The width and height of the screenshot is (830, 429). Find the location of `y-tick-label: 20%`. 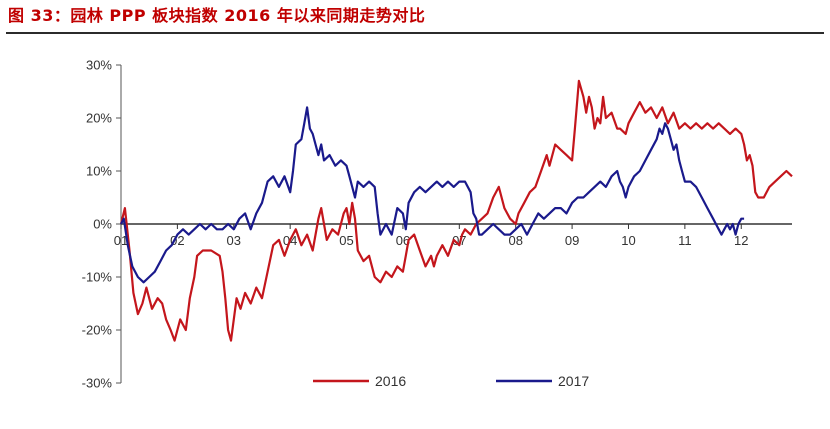

y-tick-label: 20% is located at coordinates (99, 118).